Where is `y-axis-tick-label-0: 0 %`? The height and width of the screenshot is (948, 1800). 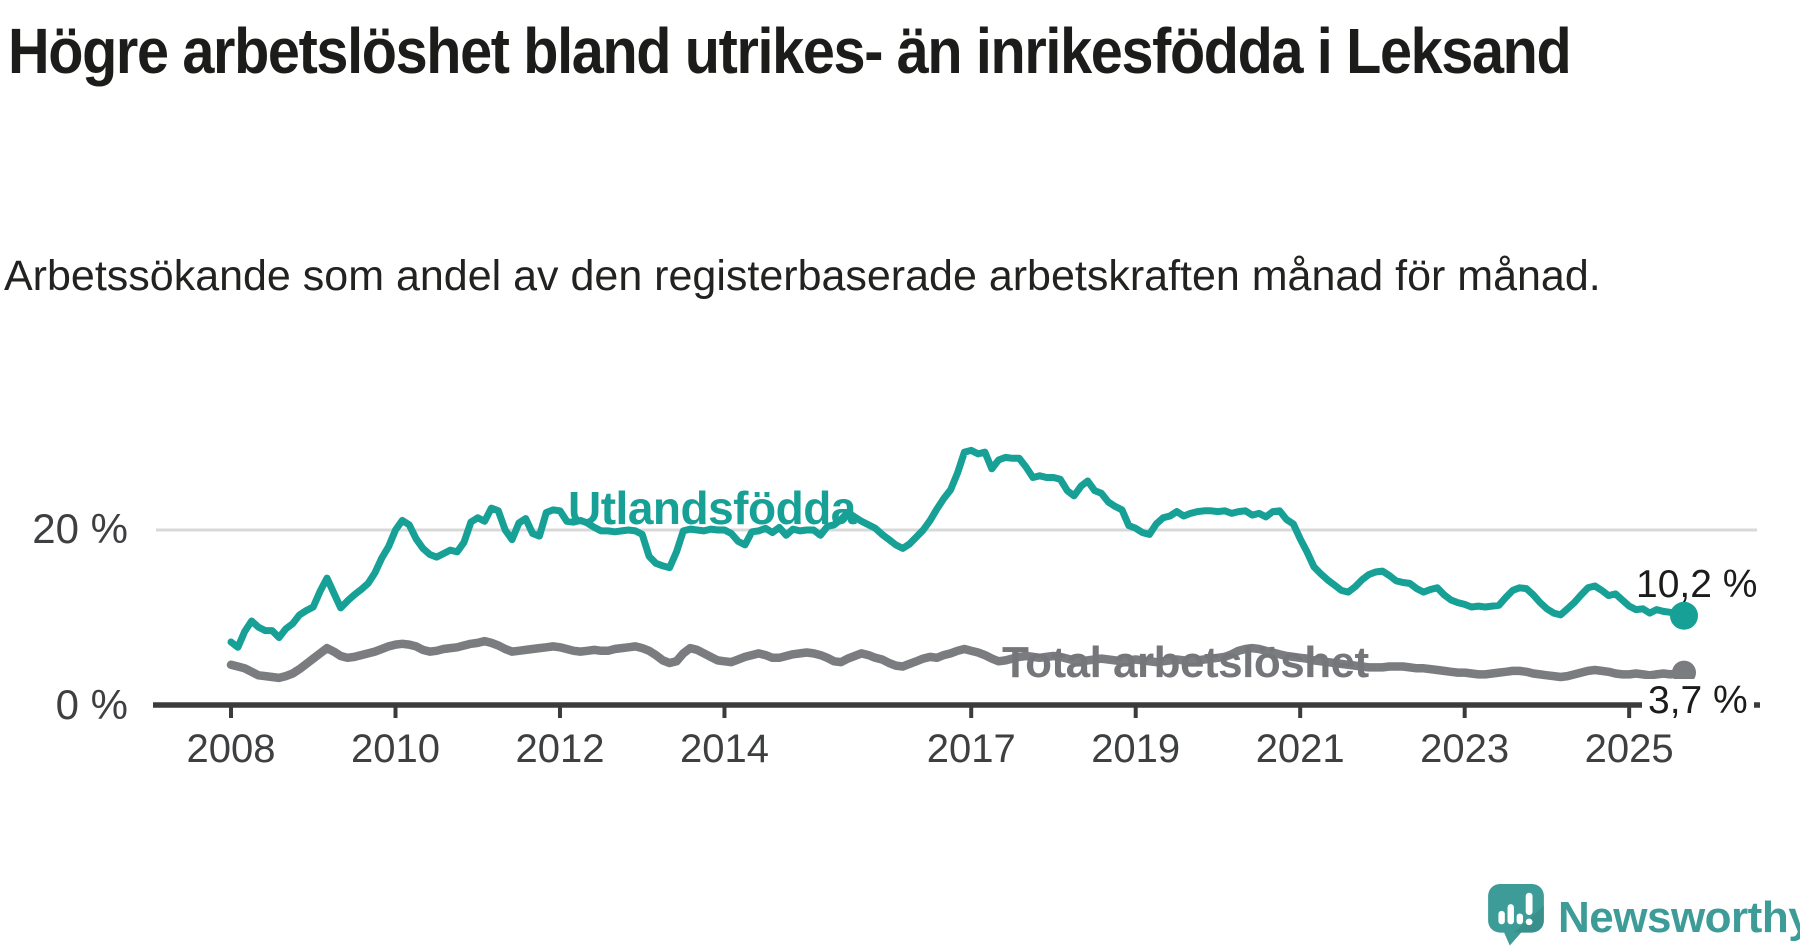
y-axis-tick-label-0: 0 % is located at coordinates (91, 704).